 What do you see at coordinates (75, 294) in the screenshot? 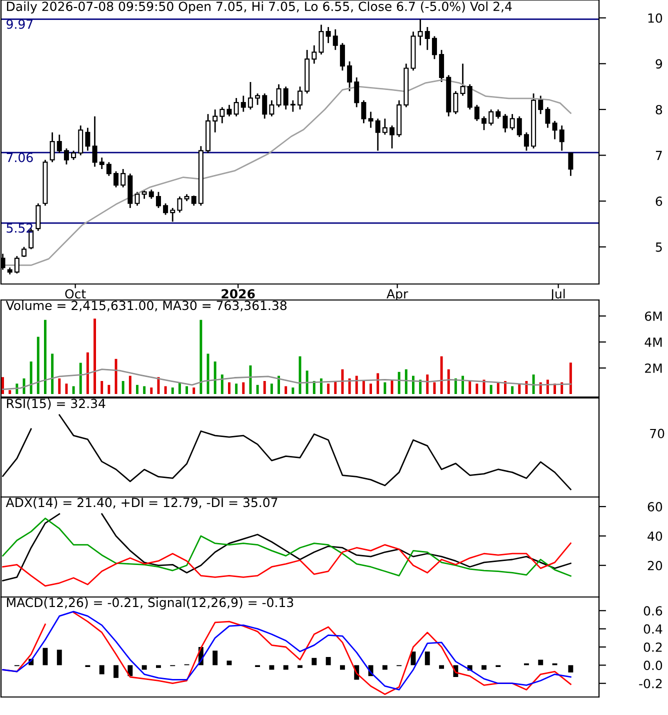
I see `x-tick-label: Oct` at bounding box center [75, 294].